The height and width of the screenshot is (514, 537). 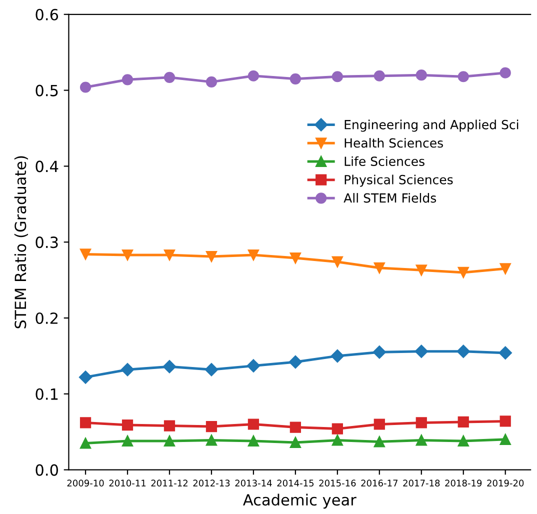 What do you see at coordinates (21, 242) in the screenshot?
I see `y-axis-title: STEM Ratio (Graduate)` at bounding box center [21, 242].